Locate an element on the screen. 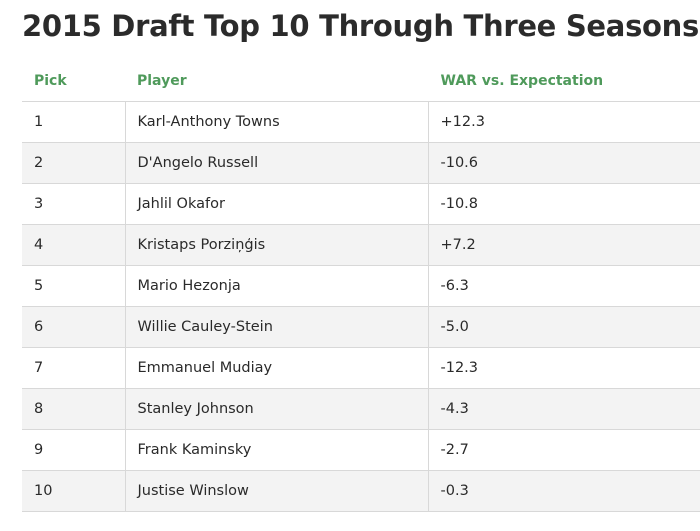 Image resolution: width=700 pixels, height=531 pixels. cell-war: -2.7 is located at coordinates (563, 450).